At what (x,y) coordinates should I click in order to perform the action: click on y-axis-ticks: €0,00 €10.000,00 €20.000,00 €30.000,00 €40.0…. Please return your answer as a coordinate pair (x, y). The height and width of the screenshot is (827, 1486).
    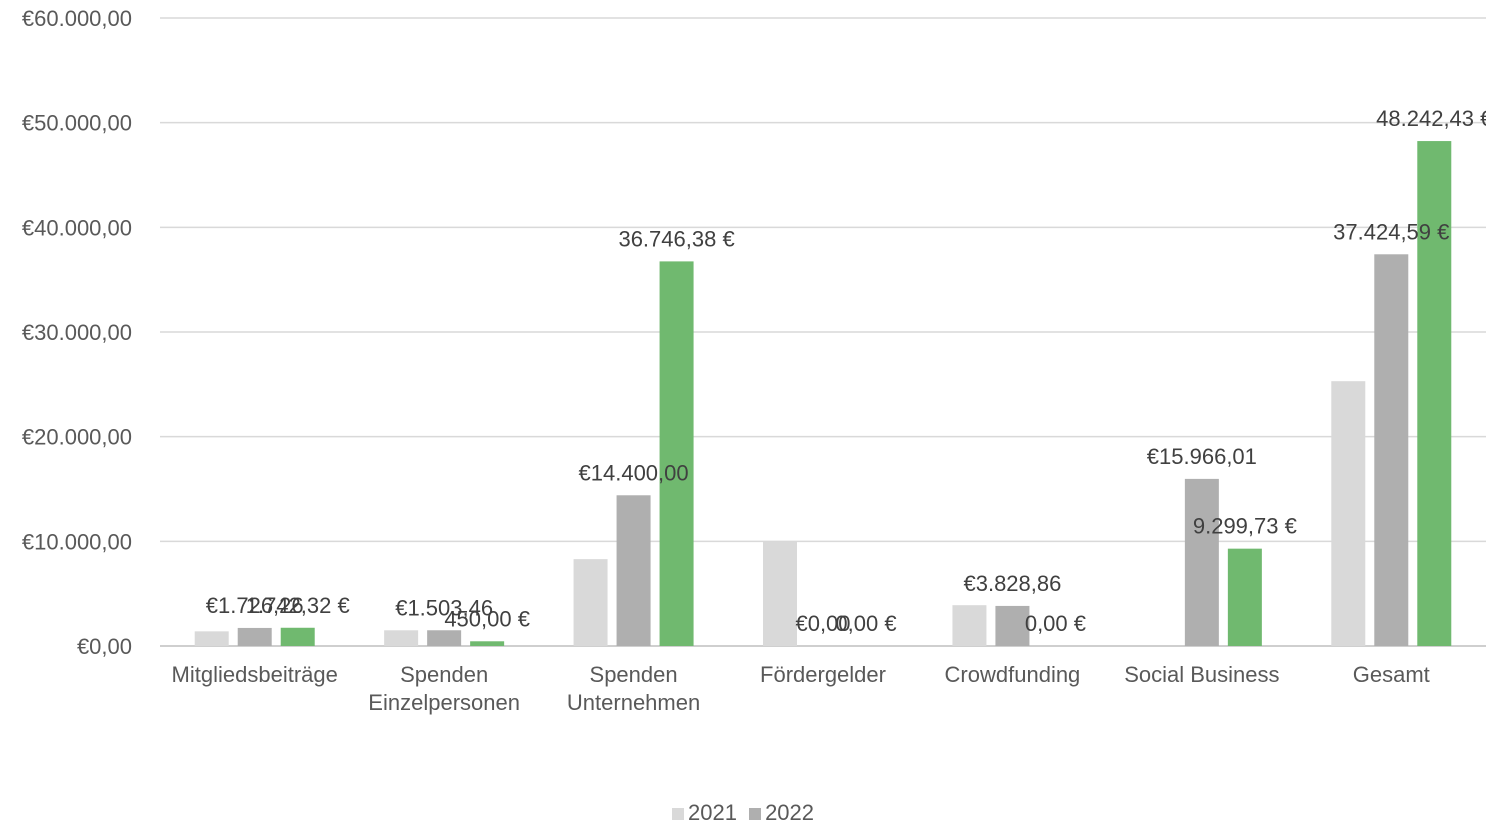
    Looking at the image, I should click on (77, 332).